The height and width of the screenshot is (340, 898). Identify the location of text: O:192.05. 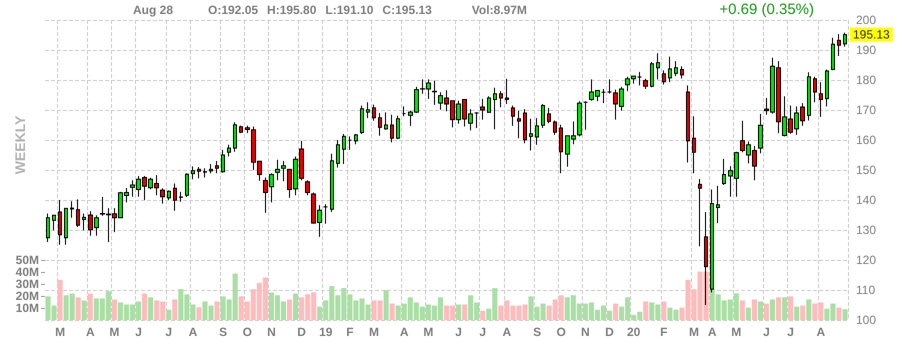
(233, 10).